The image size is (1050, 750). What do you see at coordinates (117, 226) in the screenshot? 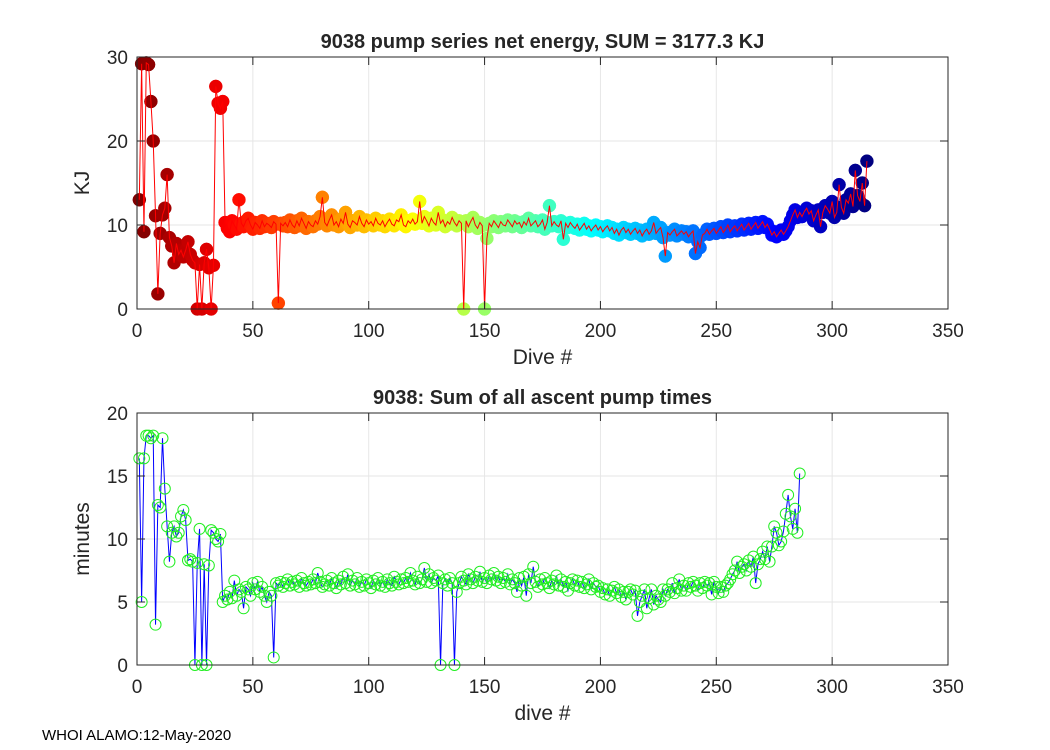
I see `y-tick-label: 10` at bounding box center [117, 226].